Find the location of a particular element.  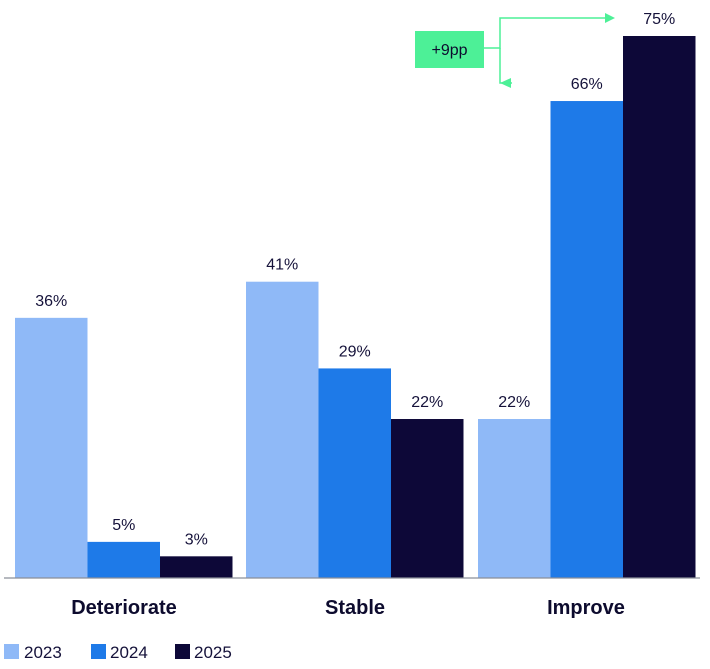

category-label-deteriorate: Deteriorate is located at coordinates (124, 608).